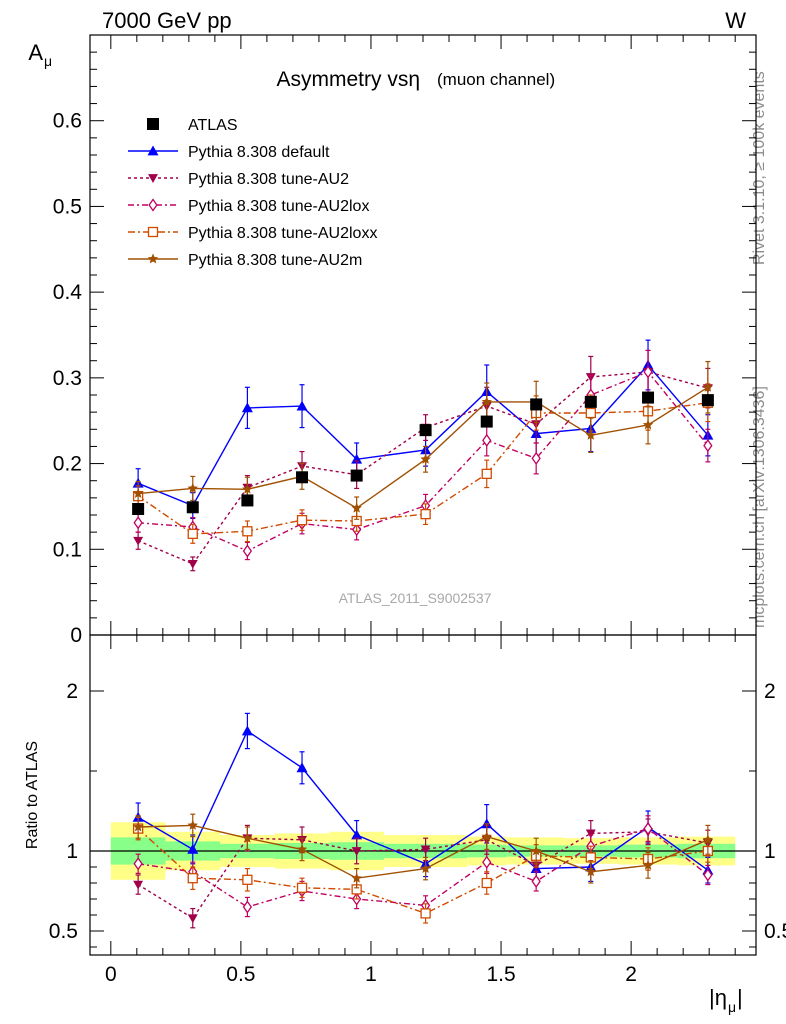 The height and width of the screenshot is (1024, 786). What do you see at coordinates (63, 931) in the screenshot?
I see `ratio-y-tick-label: 0.5` at bounding box center [63, 931].